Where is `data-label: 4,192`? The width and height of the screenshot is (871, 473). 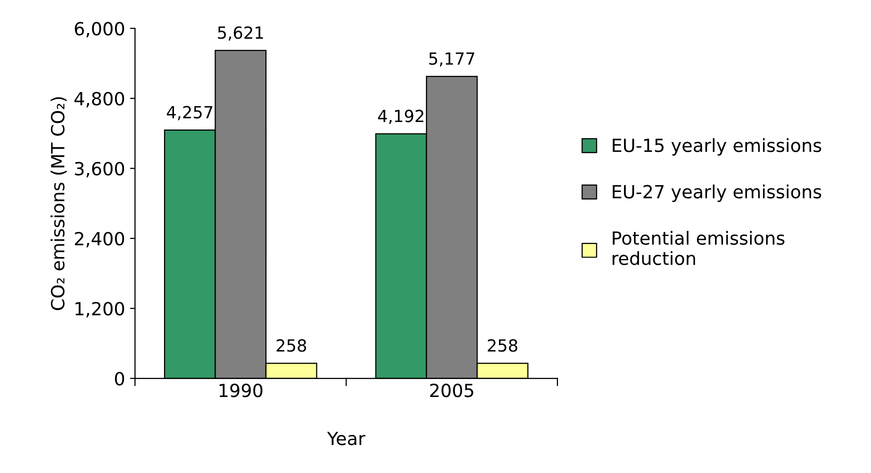
data-label: 4,192 is located at coordinates (401, 117).